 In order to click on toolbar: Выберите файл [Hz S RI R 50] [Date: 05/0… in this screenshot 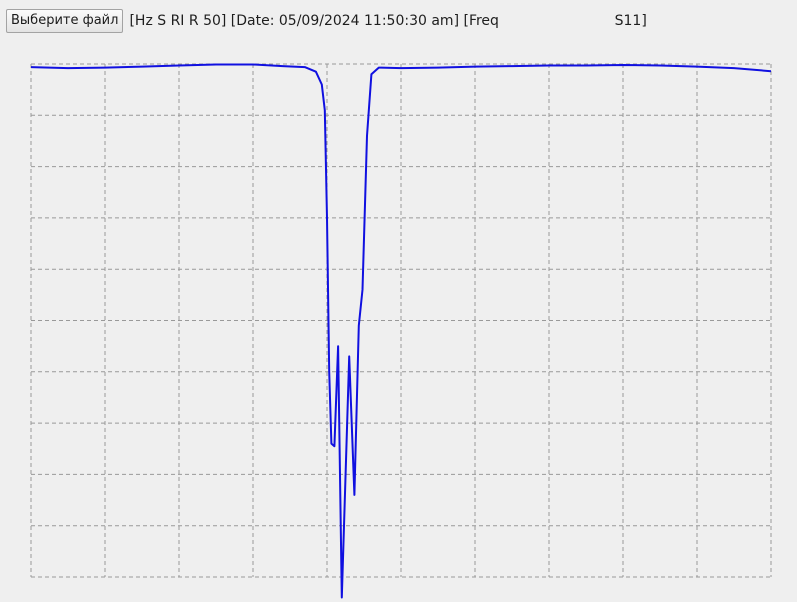, I will do `click(326, 21)`.